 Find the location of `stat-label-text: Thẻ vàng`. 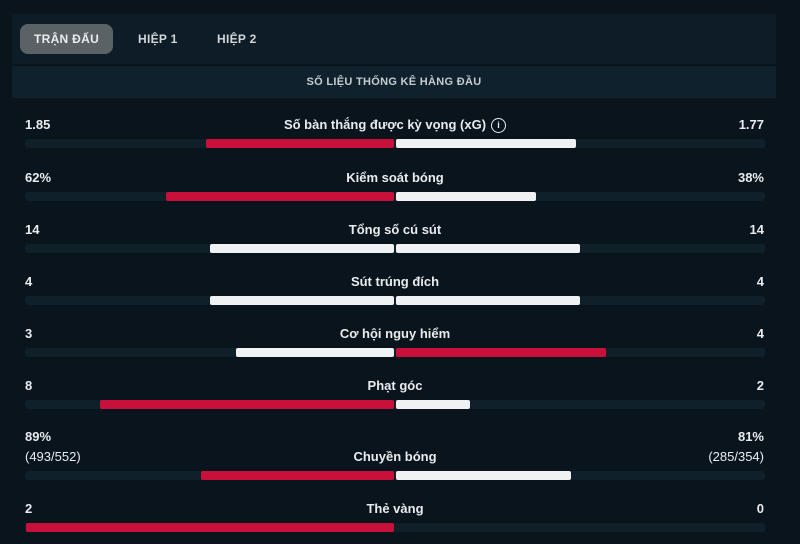

stat-label-text: Thẻ vàng is located at coordinates (395, 508).